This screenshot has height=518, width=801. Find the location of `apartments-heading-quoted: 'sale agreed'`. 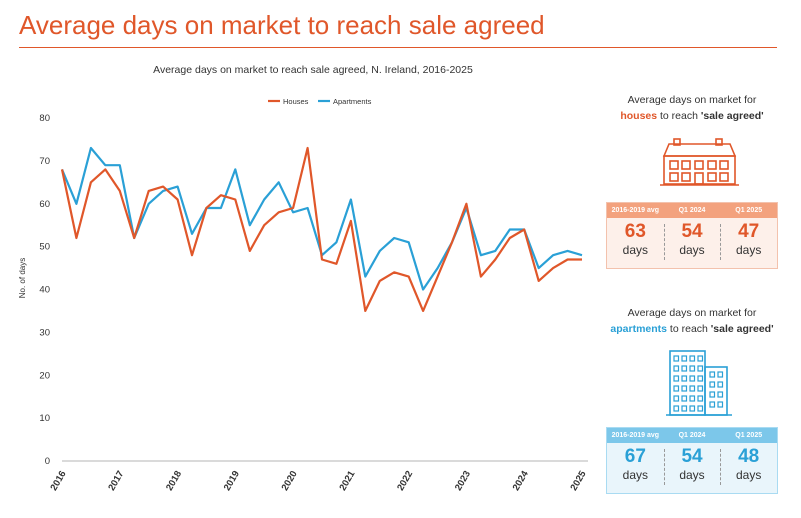

apartments-heading-quoted: 'sale agreed' is located at coordinates (742, 329).